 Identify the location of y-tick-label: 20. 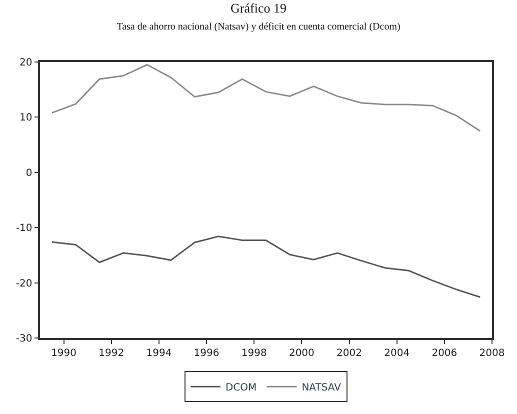
(26, 63).